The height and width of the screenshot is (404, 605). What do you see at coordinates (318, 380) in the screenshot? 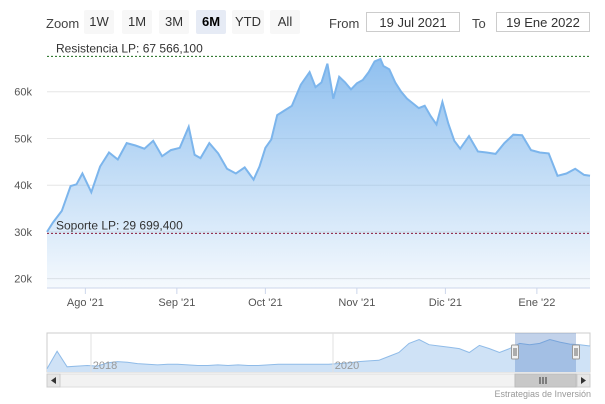
I see `scrollbar-track` at bounding box center [318, 380].